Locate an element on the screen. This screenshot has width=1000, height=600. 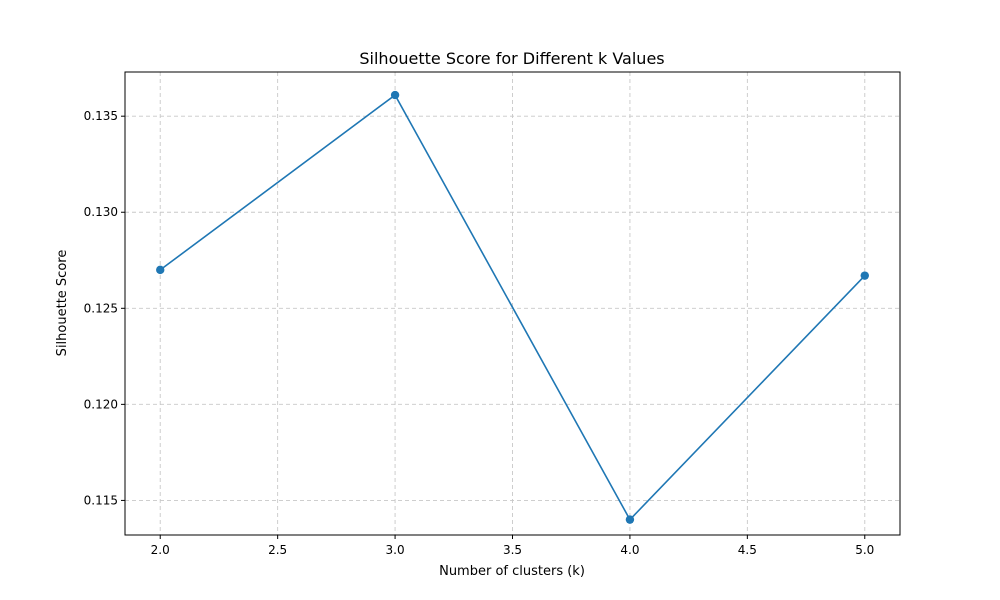
x-axis: 2.0 2.5 3.0 3.5 4.0 4.5 5.0 is located at coordinates (512, 546).